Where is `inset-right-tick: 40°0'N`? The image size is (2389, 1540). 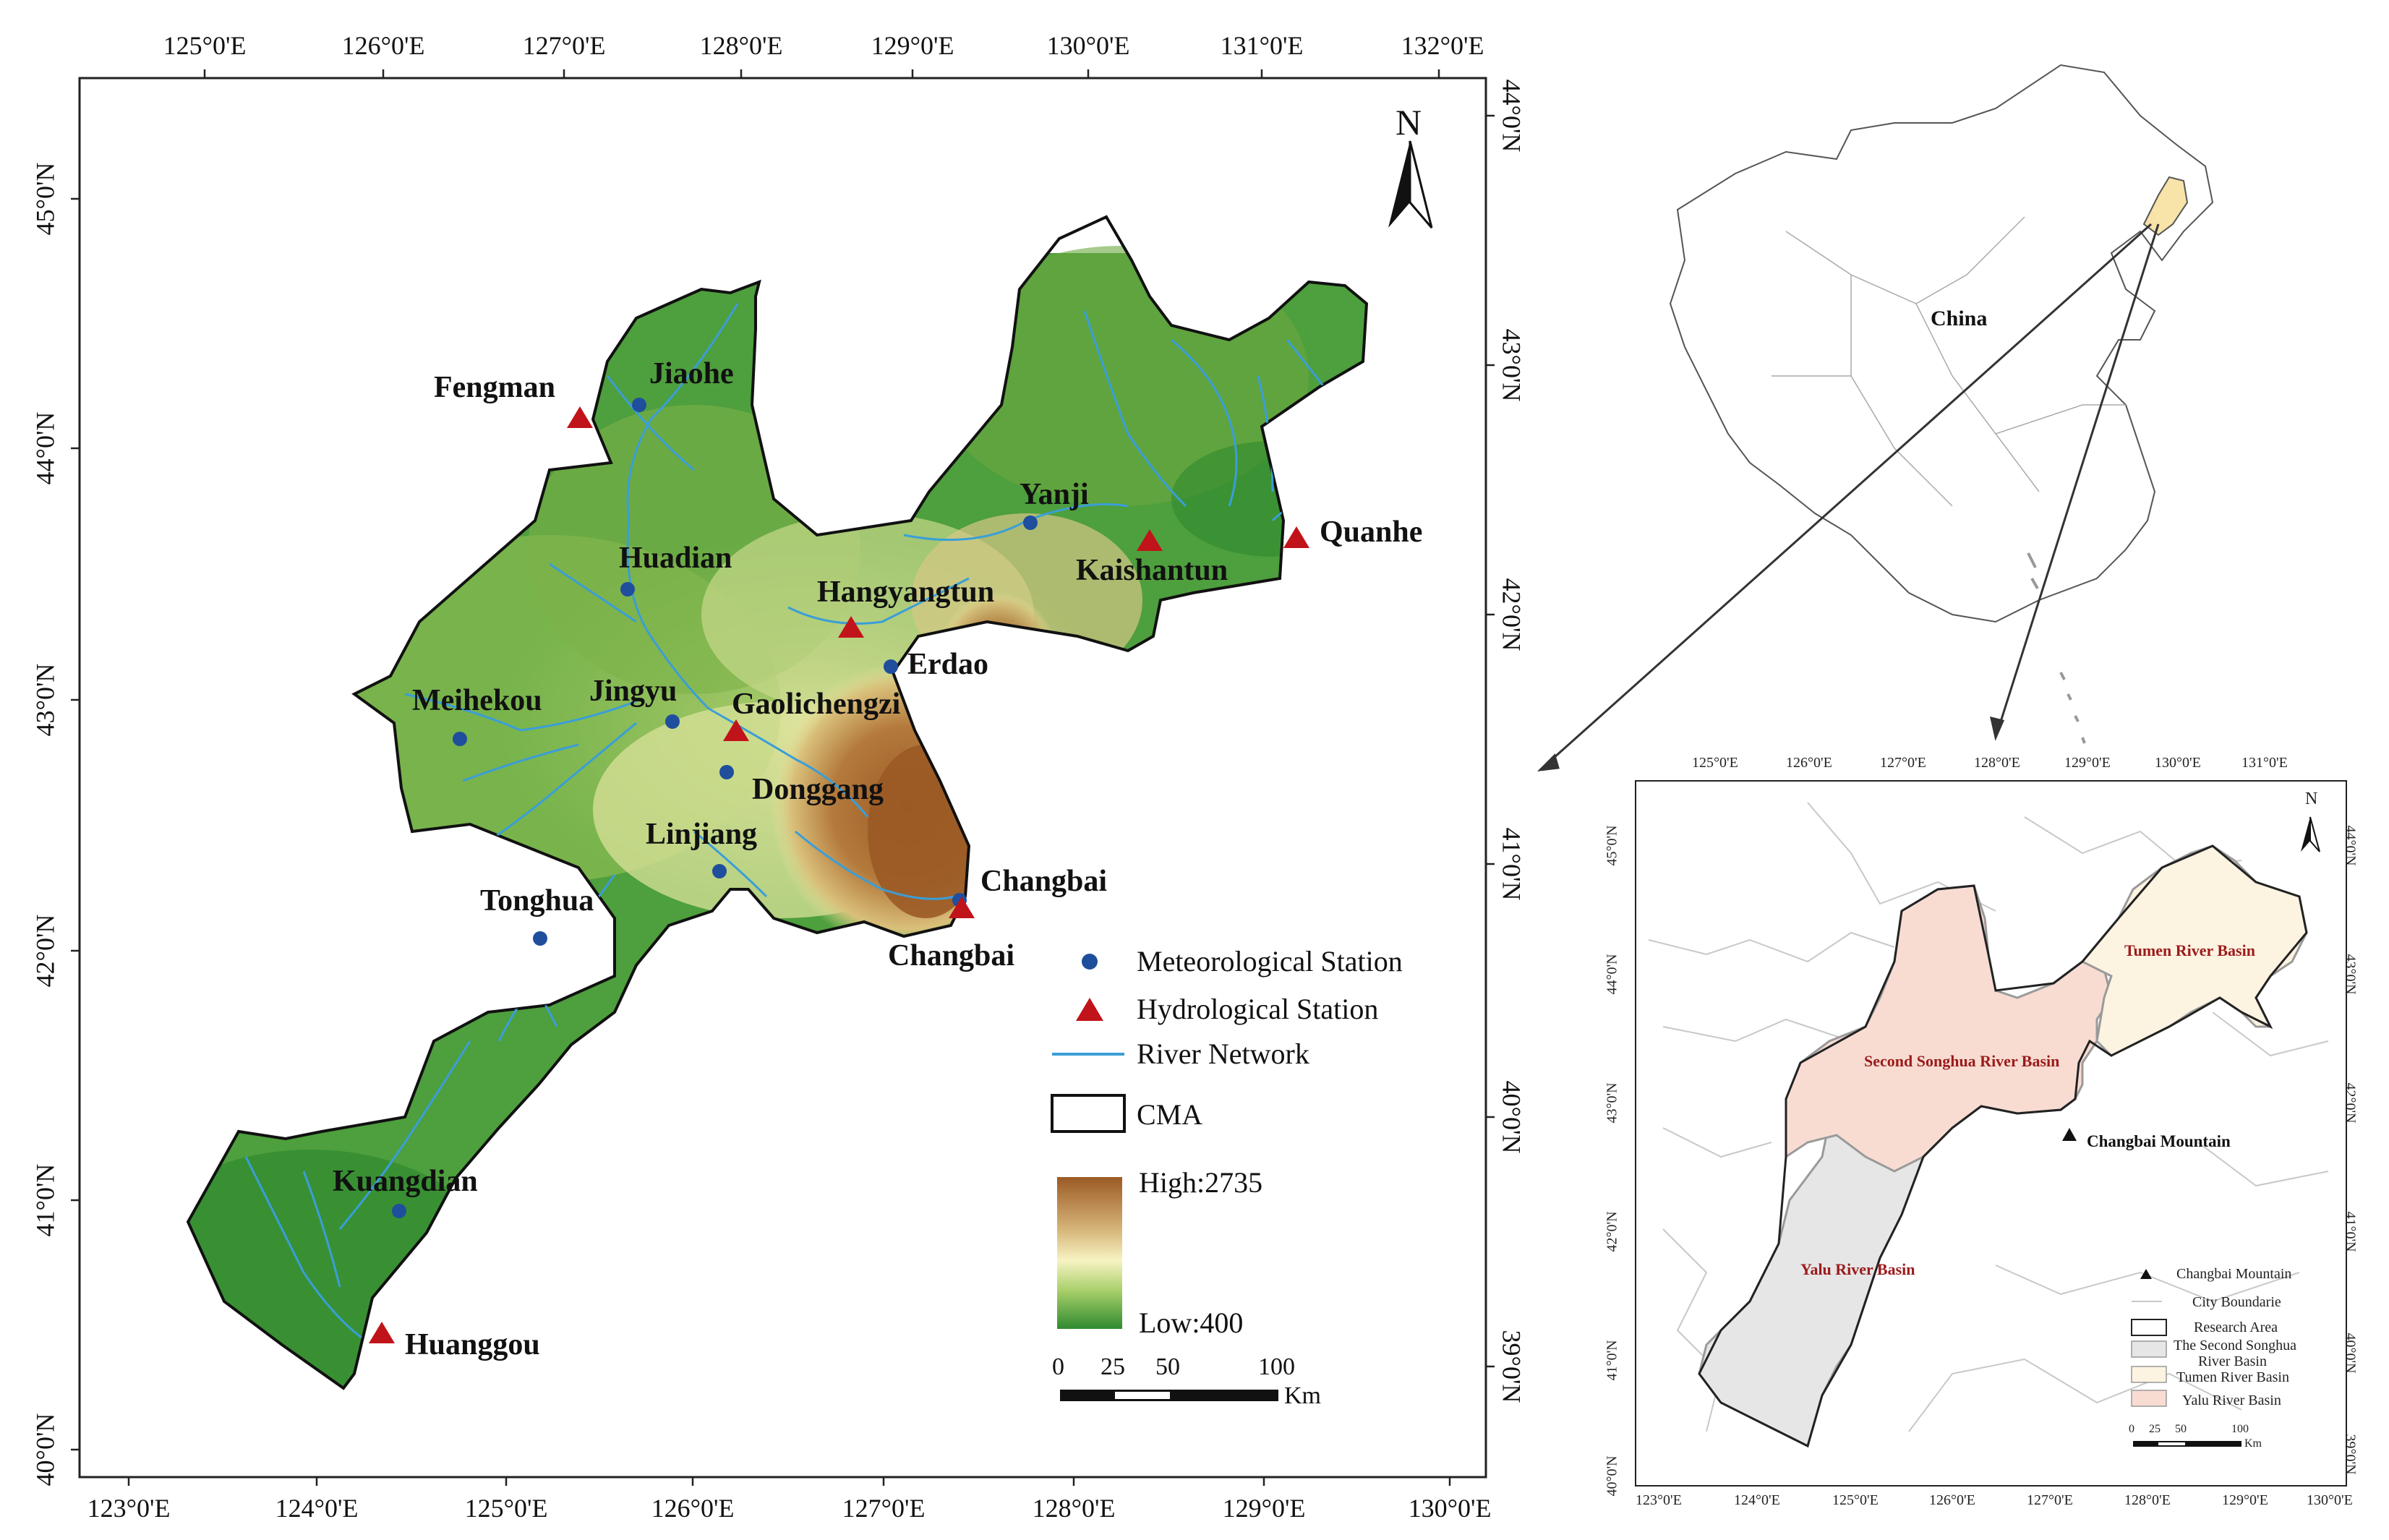
inset-right-tick: 40°0'N is located at coordinates (2350, 1353).